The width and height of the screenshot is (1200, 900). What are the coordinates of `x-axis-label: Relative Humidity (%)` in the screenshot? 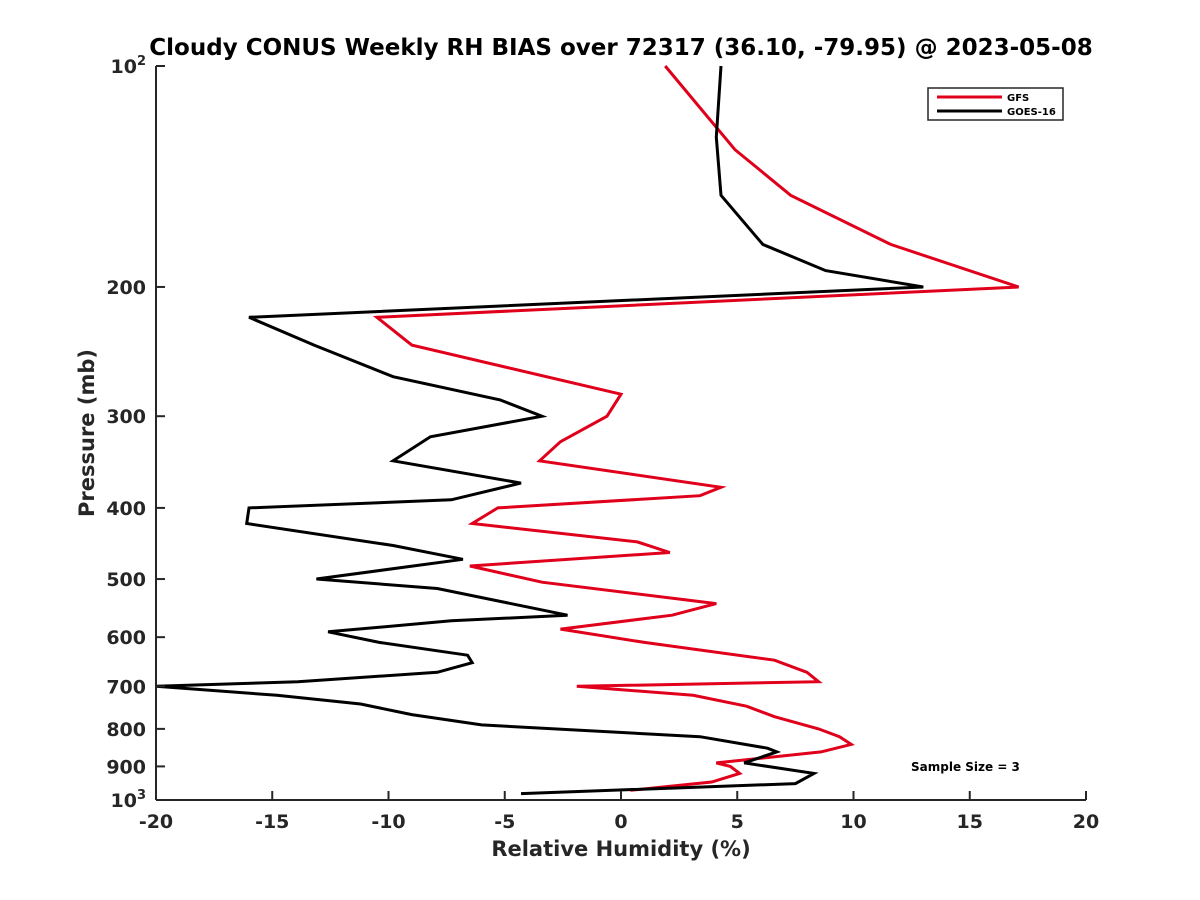 It's located at (620, 849).